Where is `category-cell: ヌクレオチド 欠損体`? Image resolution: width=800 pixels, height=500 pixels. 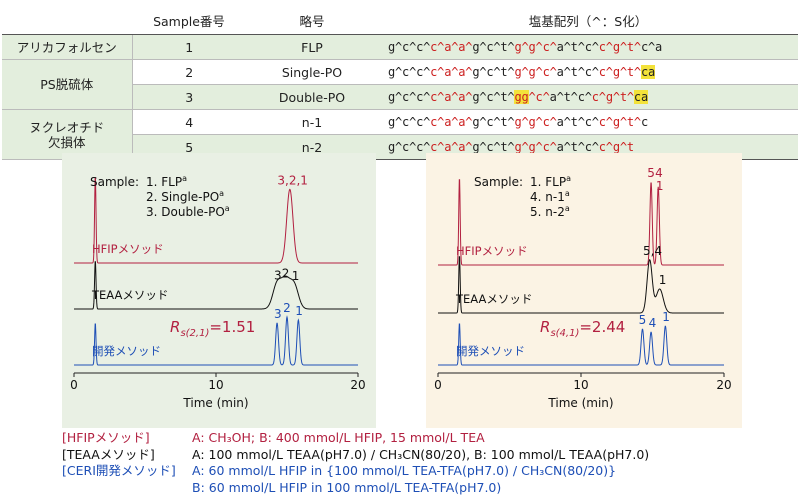
category-cell: ヌクレオチド 欠損体 is located at coordinates (67, 134).